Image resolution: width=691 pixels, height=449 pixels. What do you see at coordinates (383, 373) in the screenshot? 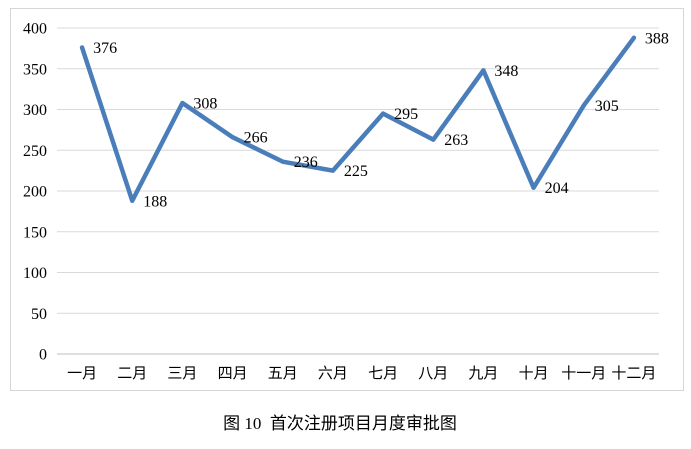
I see `x-tick-label: 七月` at bounding box center [383, 373].